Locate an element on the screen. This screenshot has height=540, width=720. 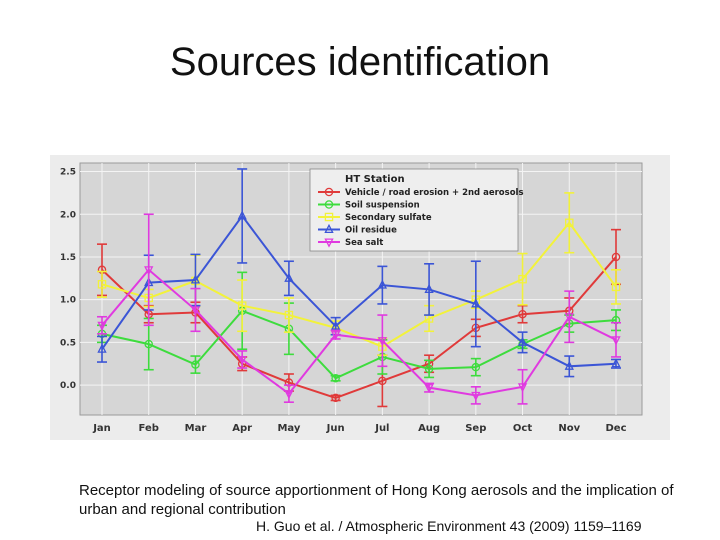
x-tick-label: Feb is located at coordinates (149, 428).